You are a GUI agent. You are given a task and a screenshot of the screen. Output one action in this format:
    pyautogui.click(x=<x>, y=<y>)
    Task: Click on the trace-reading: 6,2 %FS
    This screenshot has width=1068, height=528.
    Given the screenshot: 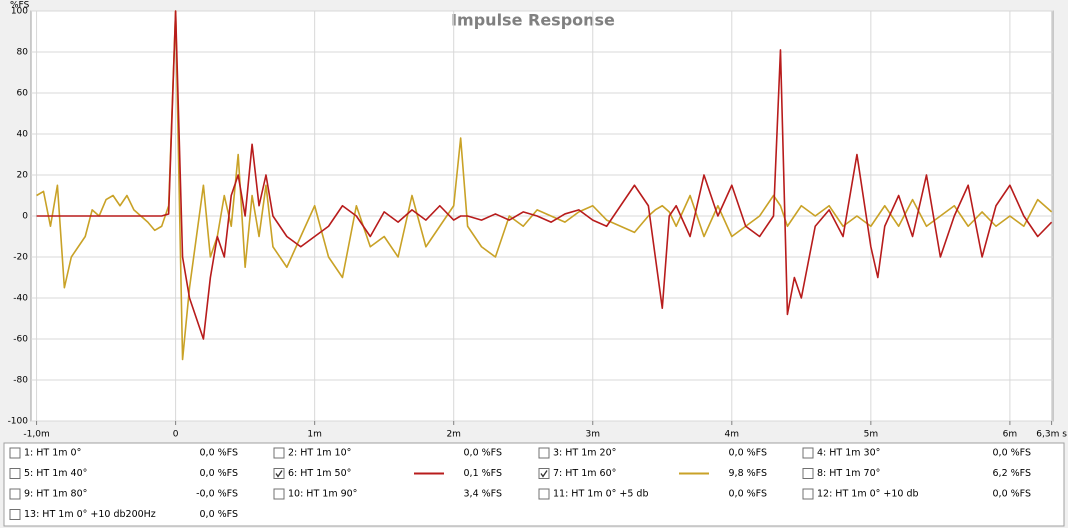 What is the action you would take?
    pyautogui.click(x=1012, y=473)
    